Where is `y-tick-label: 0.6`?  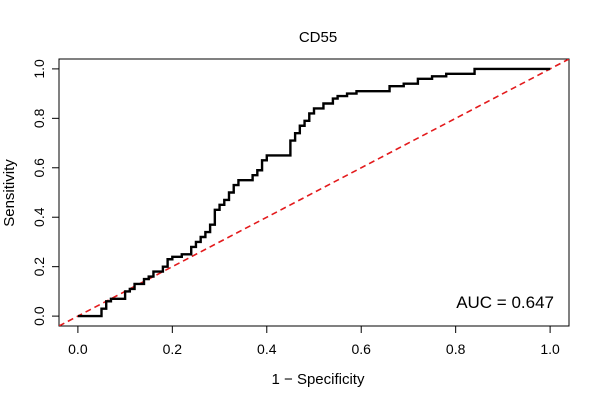
y-tick-label: 0.6 is located at coordinates (39, 168).